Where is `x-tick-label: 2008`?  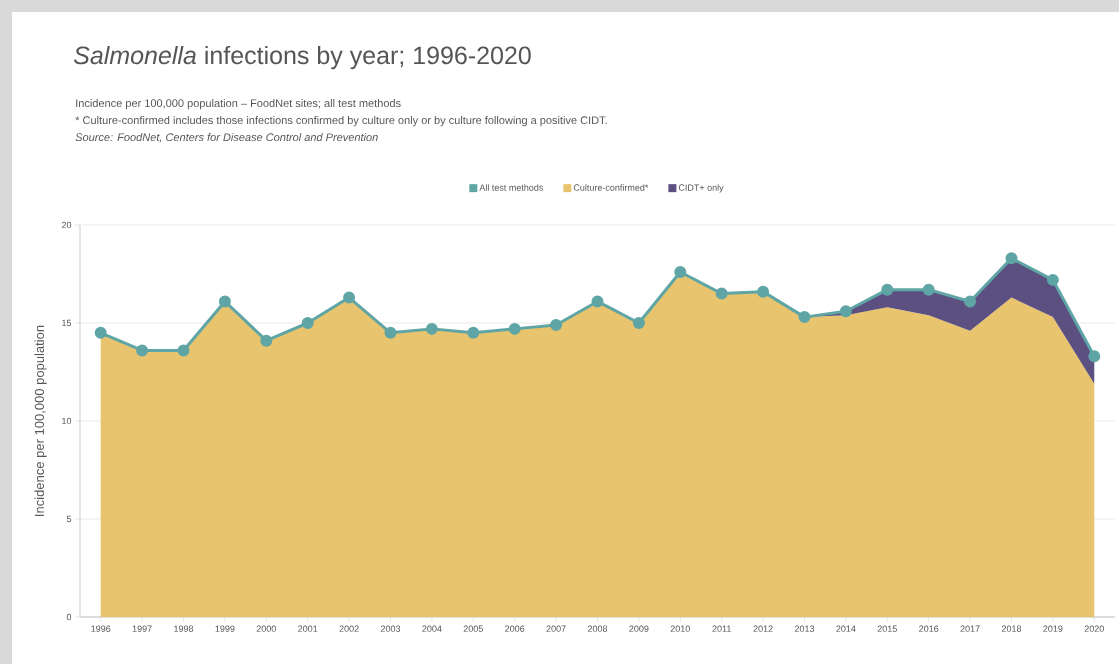 x-tick-label: 2008 is located at coordinates (597, 628).